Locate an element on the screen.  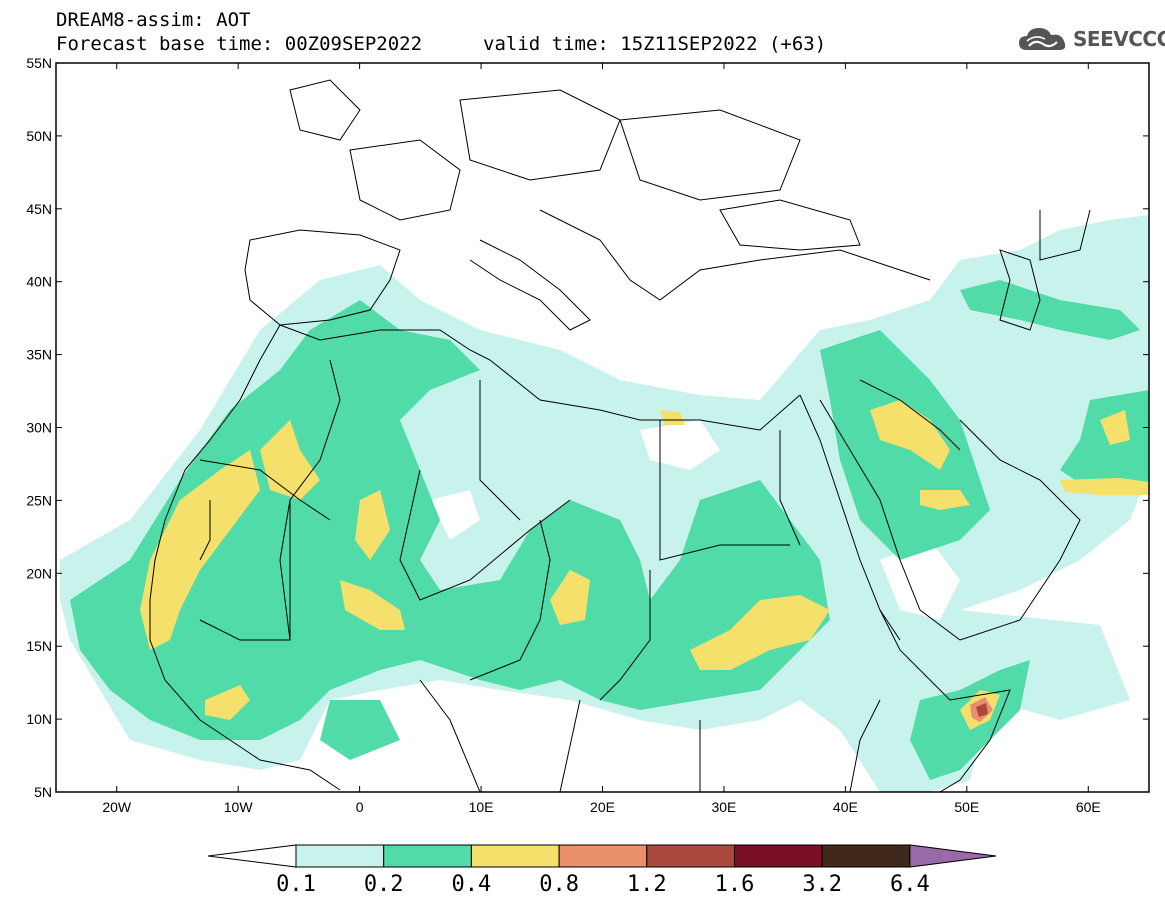
lon-label: 30E is located at coordinates (723, 807).